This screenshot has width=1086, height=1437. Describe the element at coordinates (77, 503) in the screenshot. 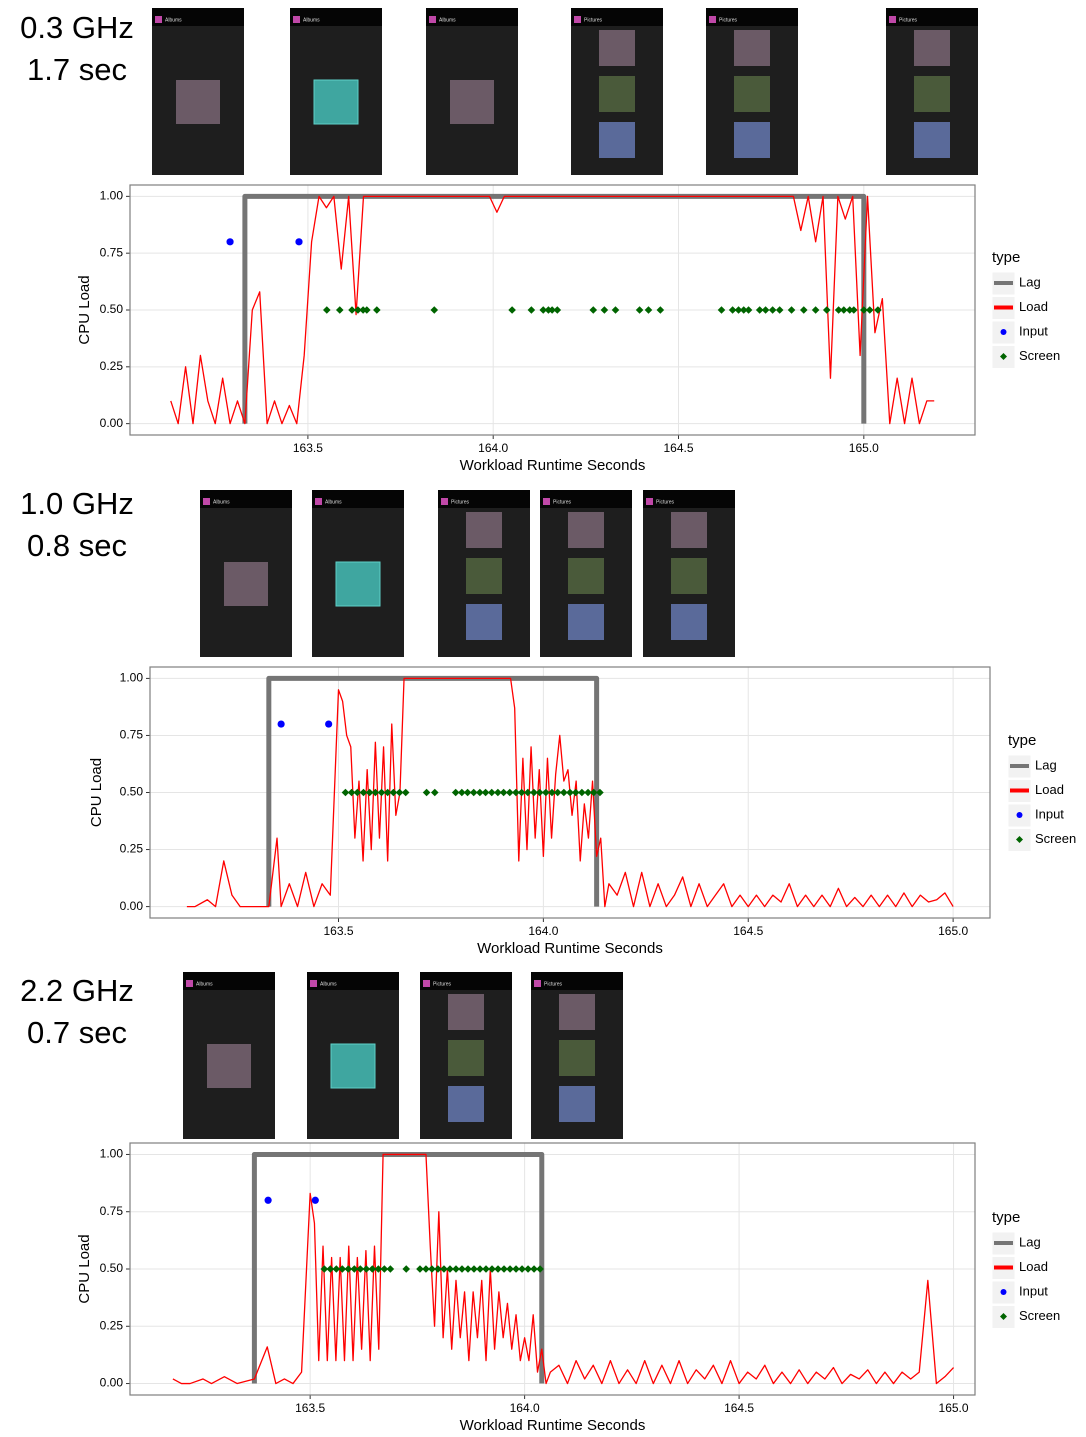

I see `panel-title: 1.0 GHz` at that location.